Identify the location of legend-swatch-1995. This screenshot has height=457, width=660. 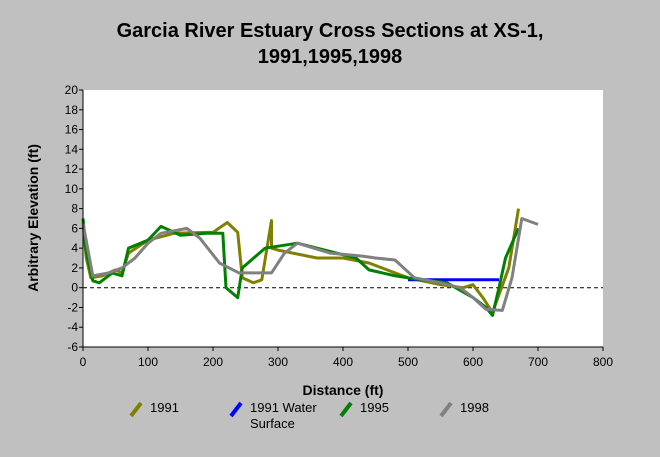
(346, 409).